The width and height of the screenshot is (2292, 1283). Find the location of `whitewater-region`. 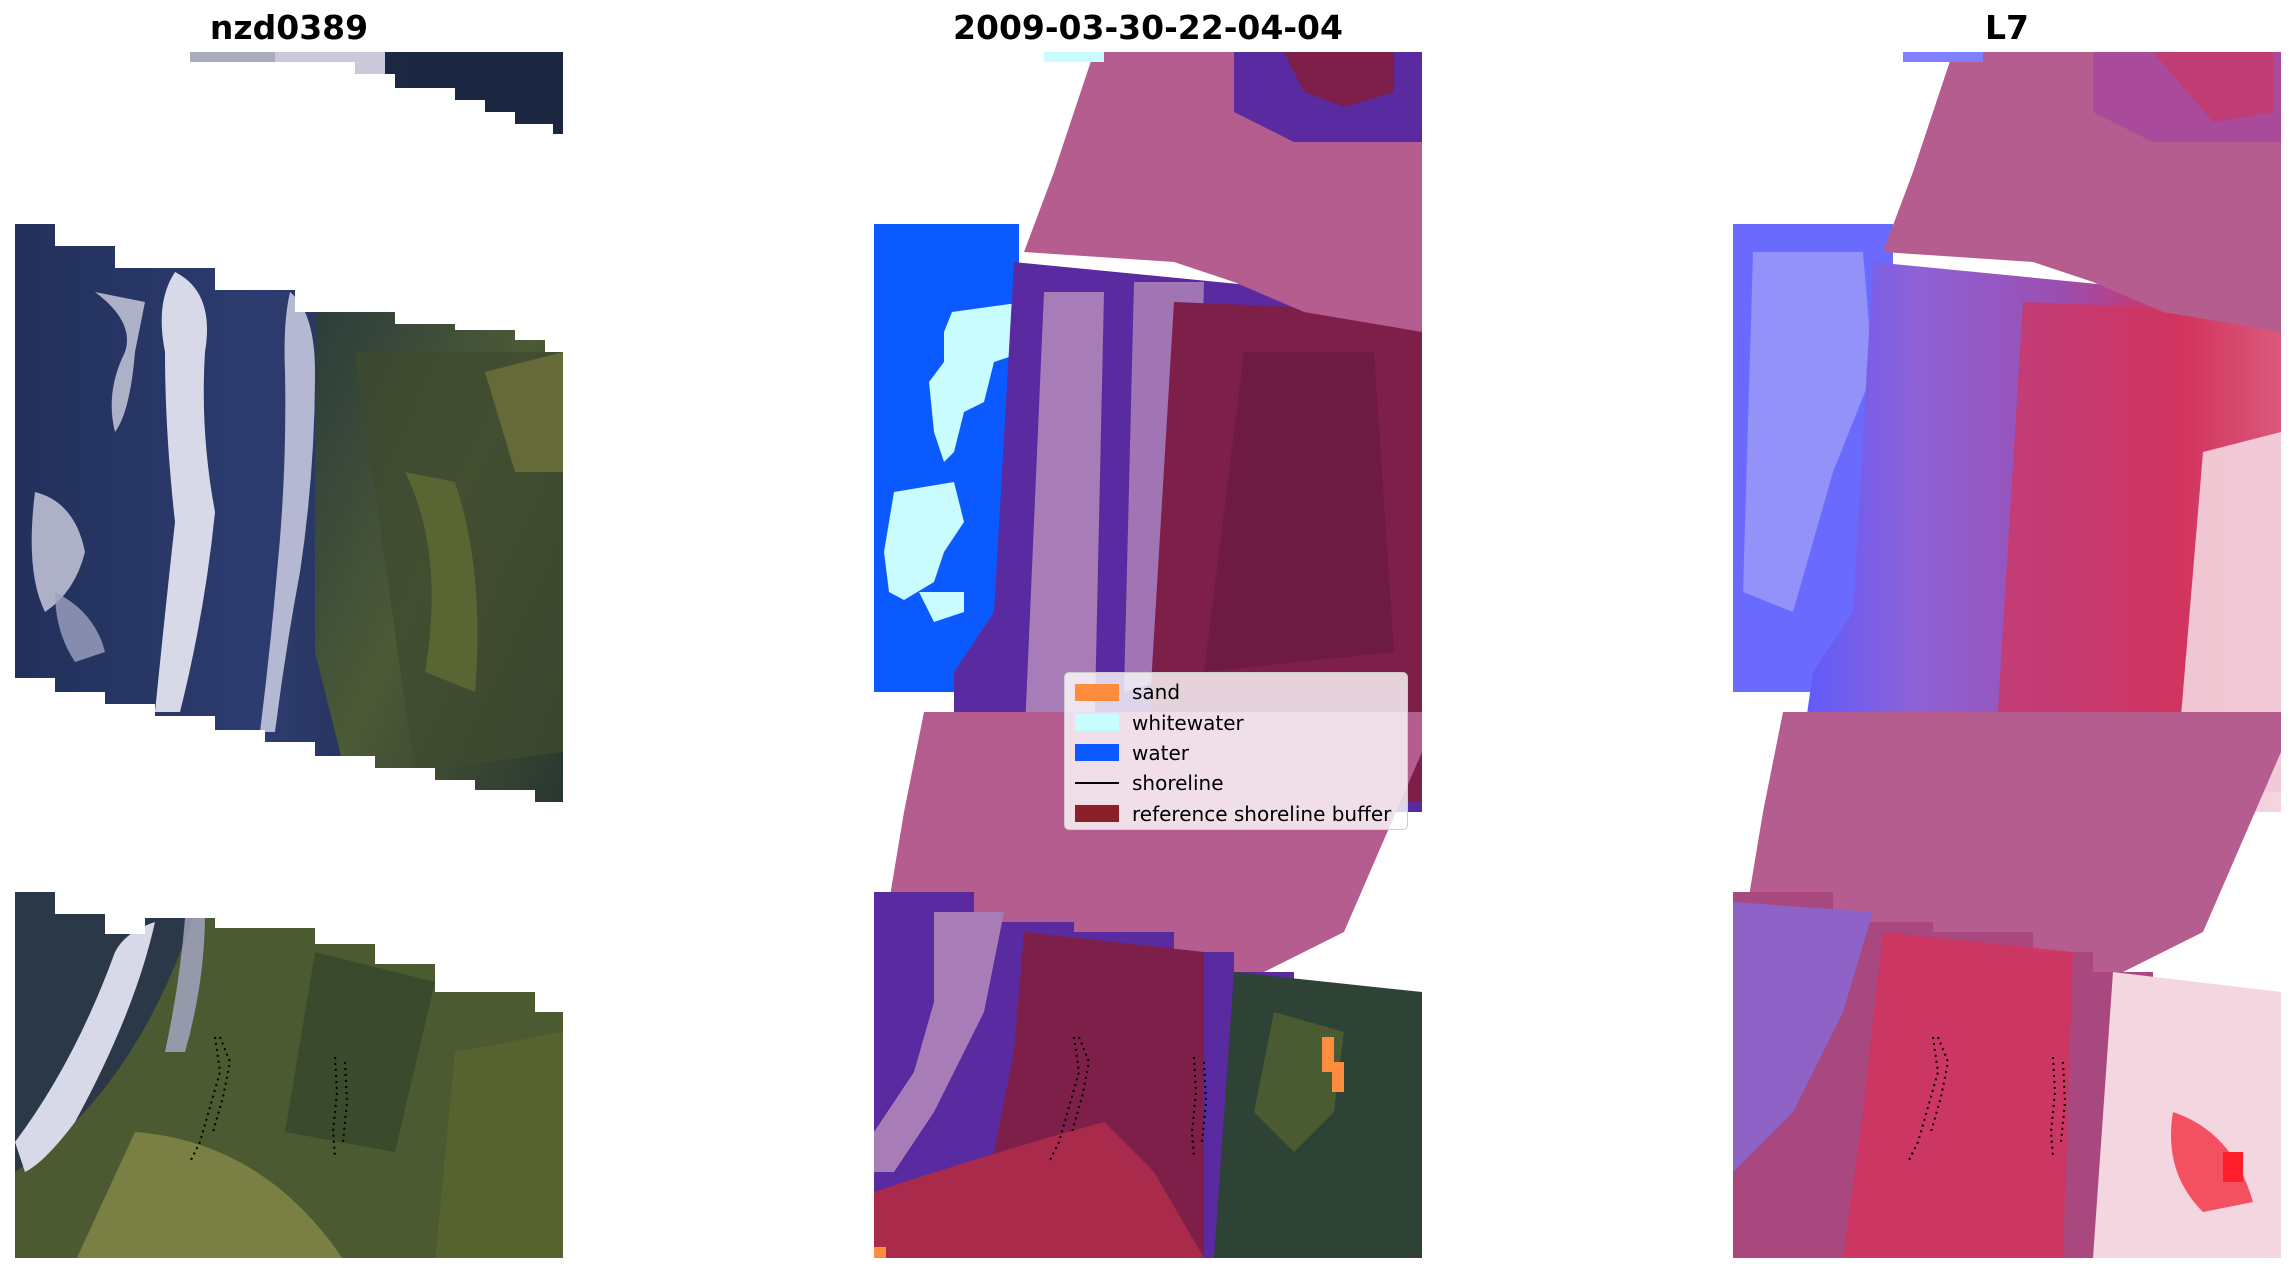

whitewater-region is located at coordinates (976, 382).